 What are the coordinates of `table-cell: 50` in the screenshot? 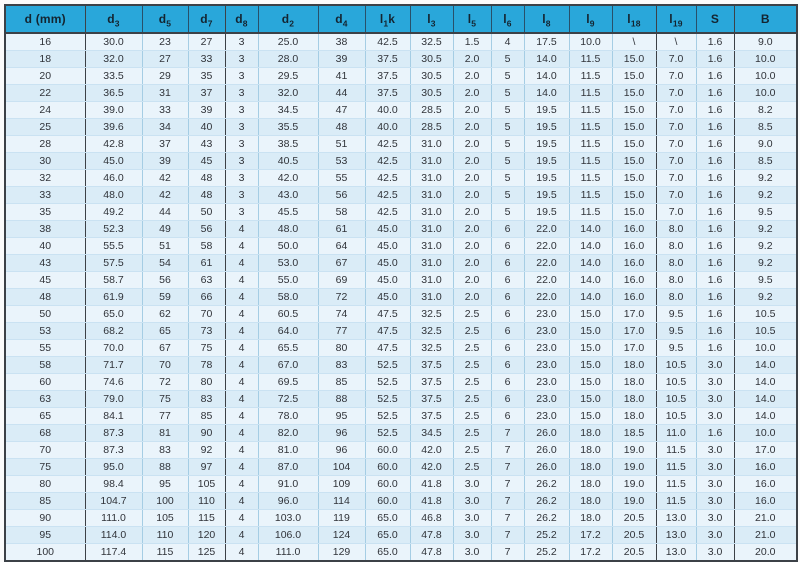 It's located at (45, 314).